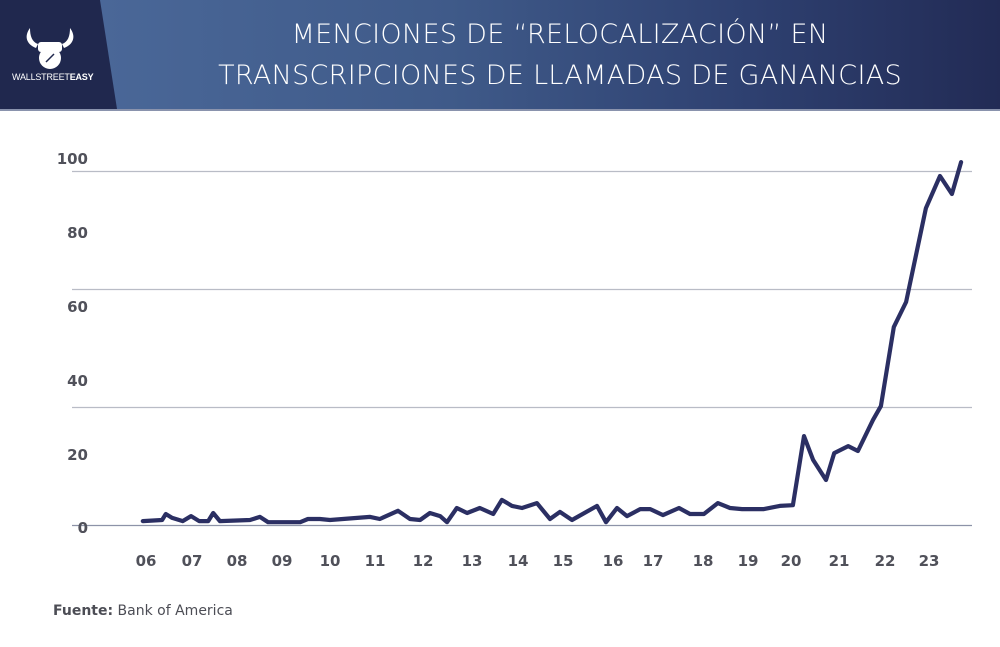 Image resolution: width=1000 pixels, height=647 pixels. What do you see at coordinates (423, 561) in the screenshot?
I see `x-tick-label: 12` at bounding box center [423, 561].